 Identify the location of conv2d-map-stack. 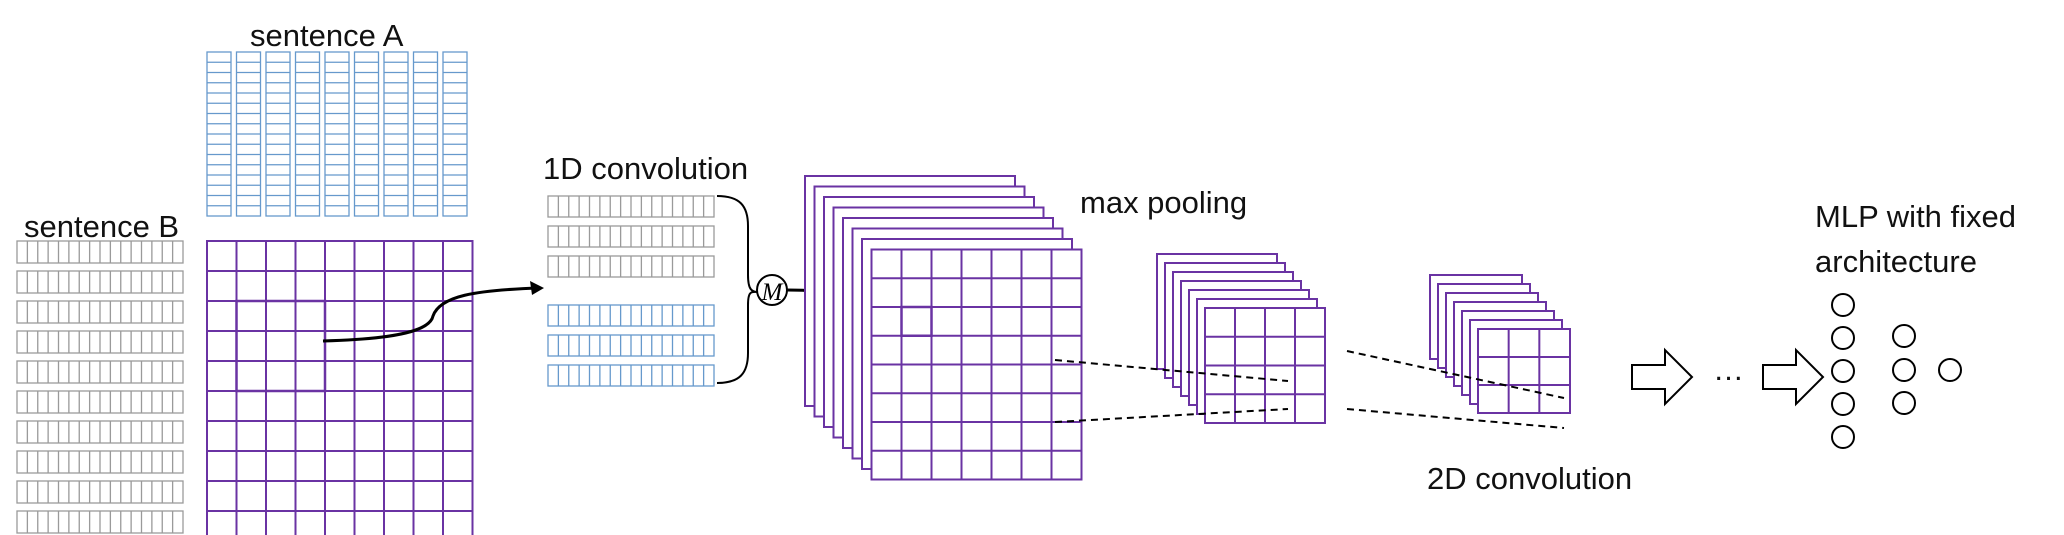
(1500, 344).